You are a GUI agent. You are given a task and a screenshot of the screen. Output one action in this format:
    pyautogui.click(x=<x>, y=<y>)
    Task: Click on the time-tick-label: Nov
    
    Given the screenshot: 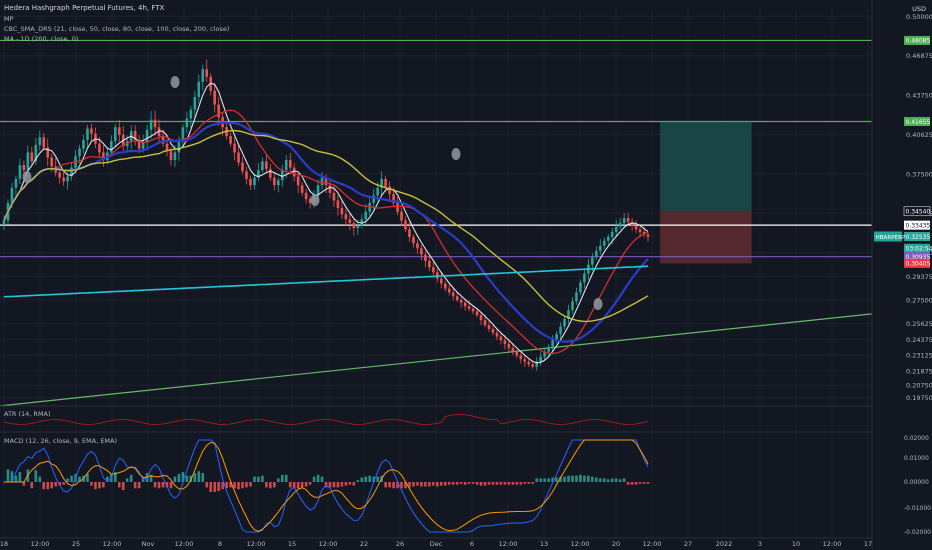 What is the action you would take?
    pyautogui.click(x=148, y=544)
    